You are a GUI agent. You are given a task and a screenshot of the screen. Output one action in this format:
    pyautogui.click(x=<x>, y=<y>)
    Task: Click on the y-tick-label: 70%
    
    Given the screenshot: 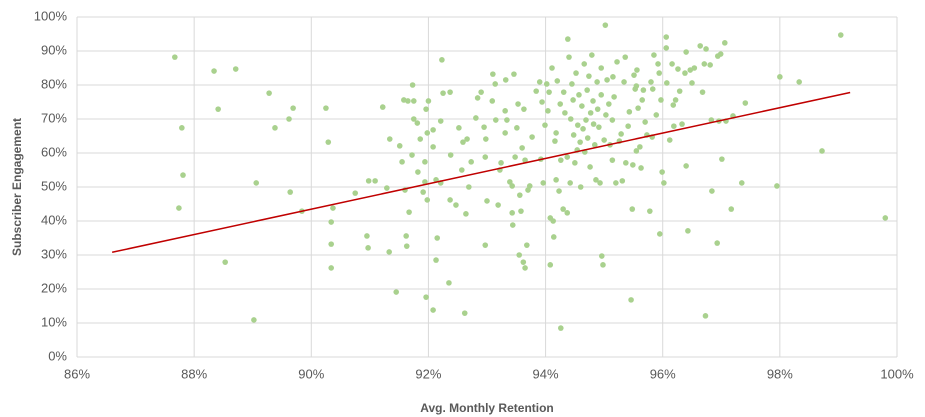 What is the action you would take?
    pyautogui.click(x=54, y=117)
    